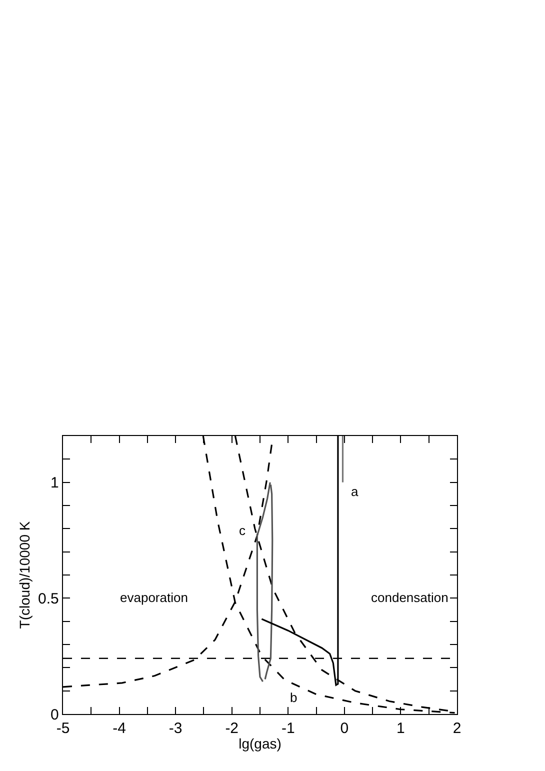 The height and width of the screenshot is (771, 545). Describe the element at coordinates (119, 729) in the screenshot. I see `x-tick-label: -4` at that location.